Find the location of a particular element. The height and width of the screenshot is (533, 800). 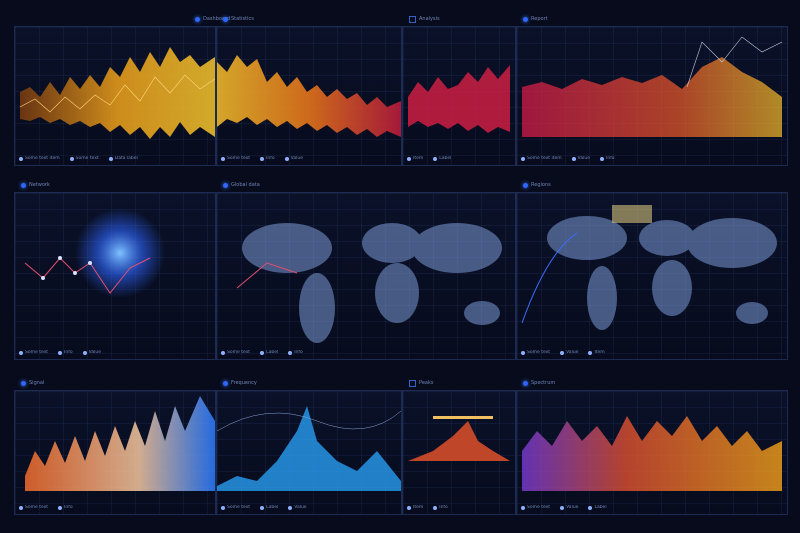

panel-bottom-2: Frequency Some text Label Value is located at coordinates (309, 447).